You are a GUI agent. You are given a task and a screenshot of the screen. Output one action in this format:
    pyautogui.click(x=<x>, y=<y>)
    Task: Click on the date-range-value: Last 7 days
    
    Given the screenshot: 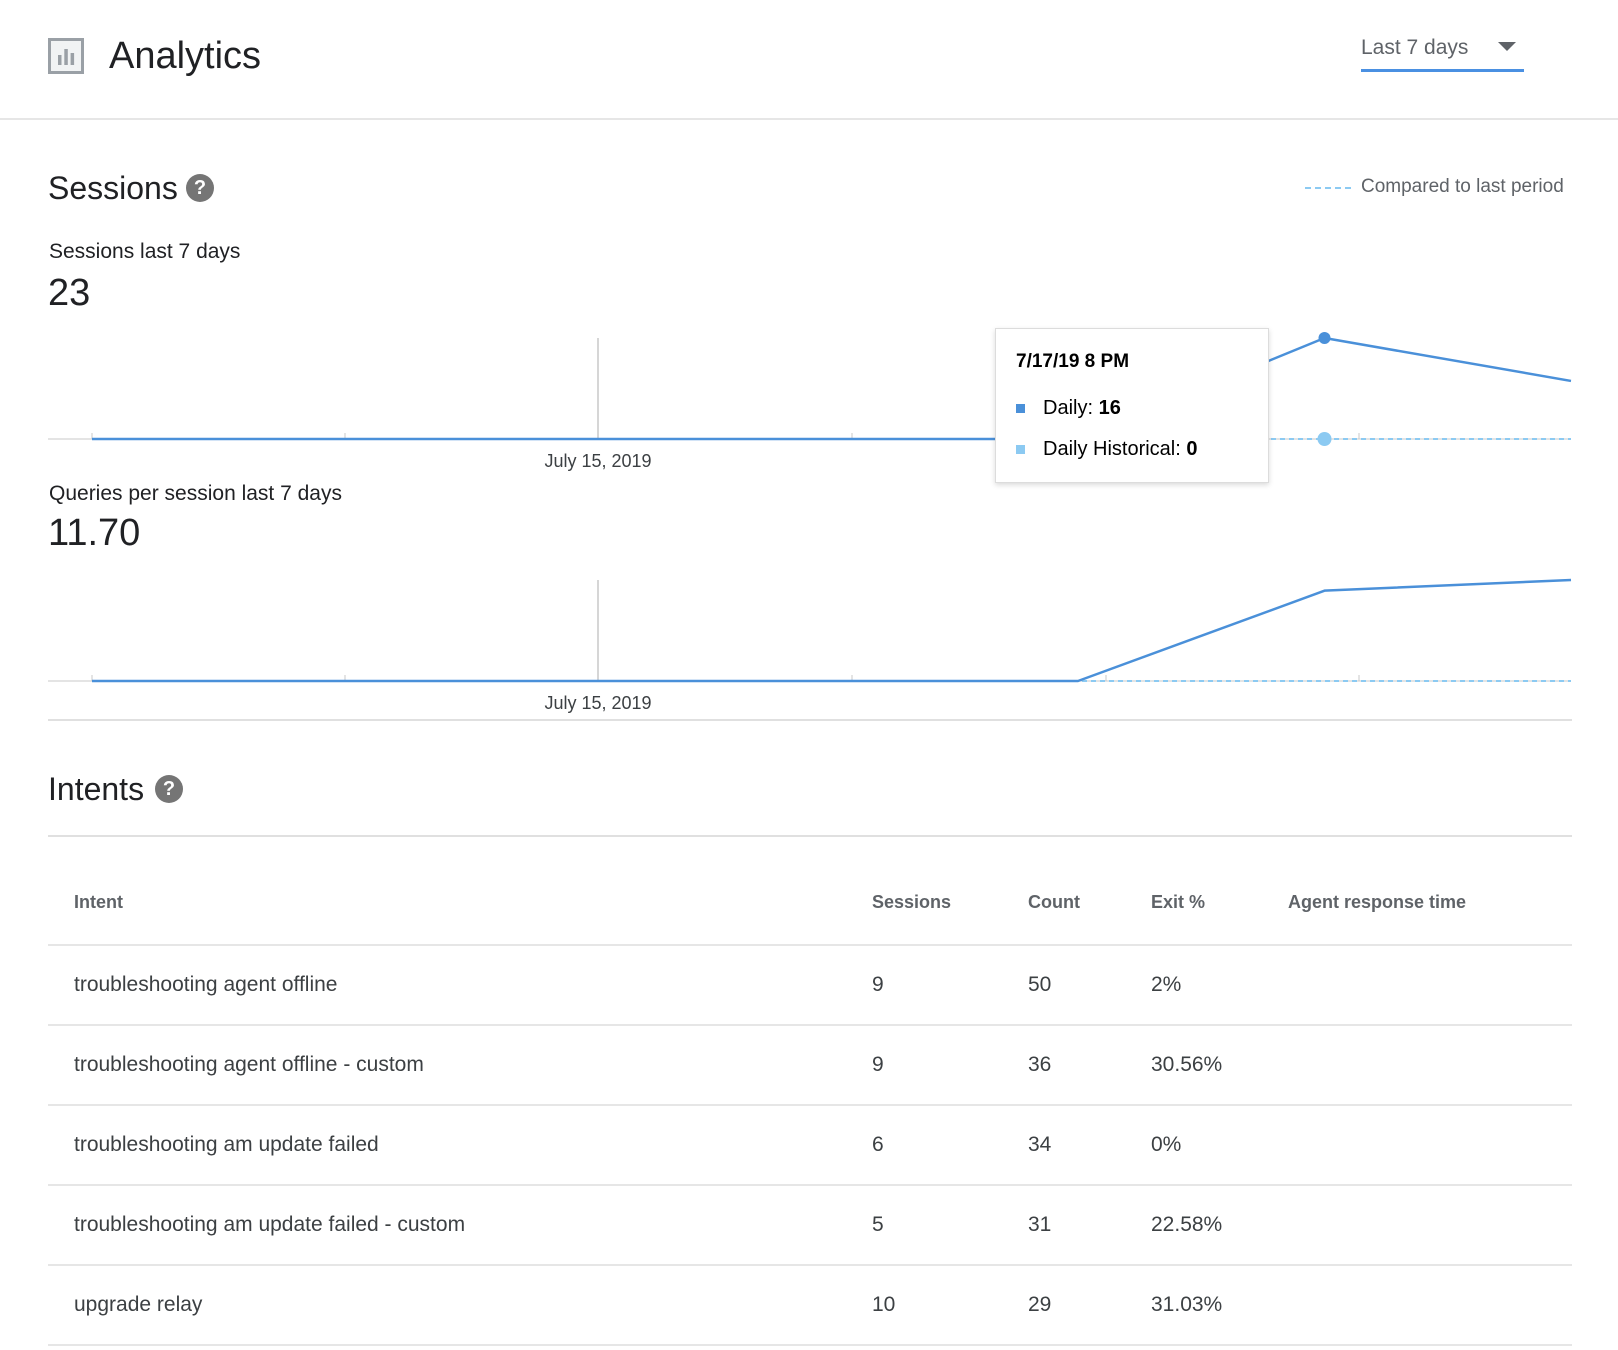 What is the action you would take?
    pyautogui.click(x=1415, y=47)
    